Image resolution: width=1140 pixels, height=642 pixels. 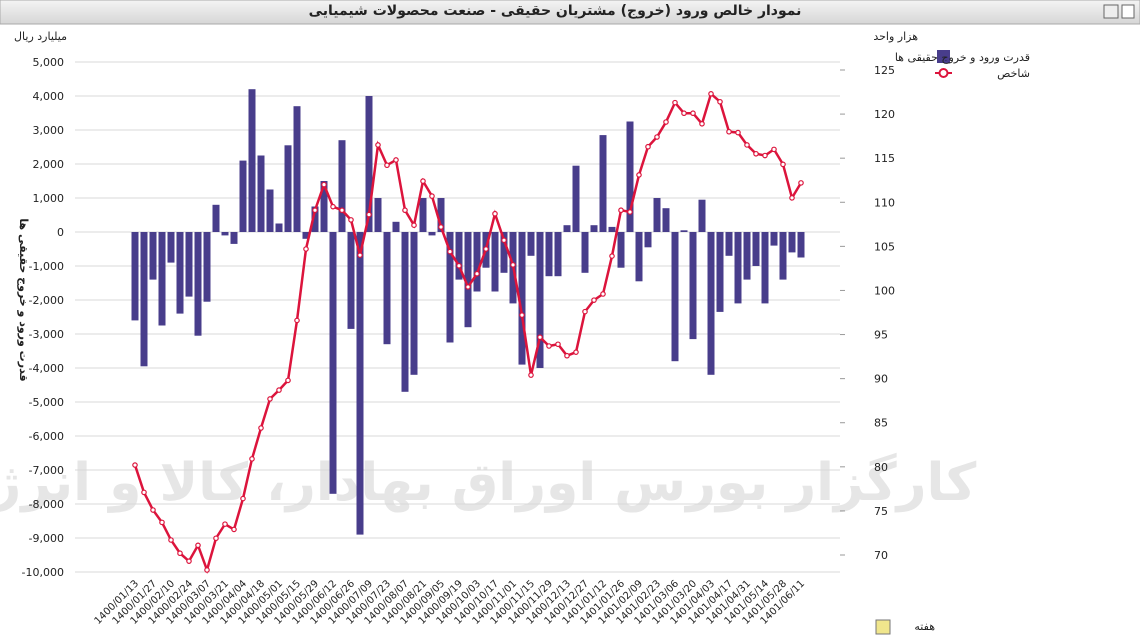 What do you see at coordinates (943, 73) in the screenshot?
I see `legend-swatch` at bounding box center [943, 73].